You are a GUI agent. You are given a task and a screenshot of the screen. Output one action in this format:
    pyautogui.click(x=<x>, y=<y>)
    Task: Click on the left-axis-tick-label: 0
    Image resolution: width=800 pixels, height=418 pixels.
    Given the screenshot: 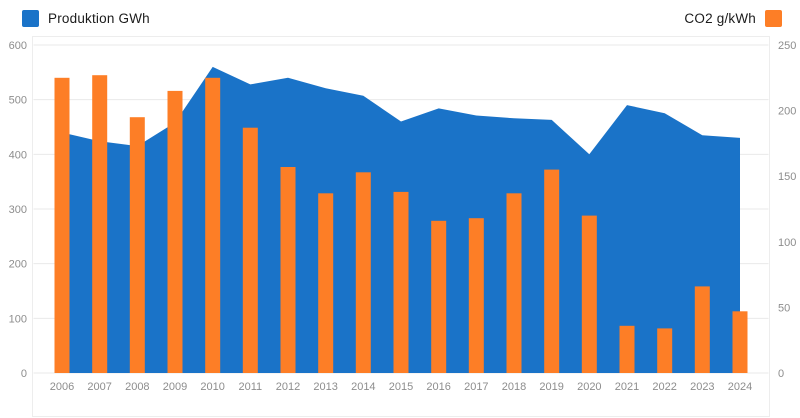 What is the action you would take?
    pyautogui.click(x=24, y=374)
    